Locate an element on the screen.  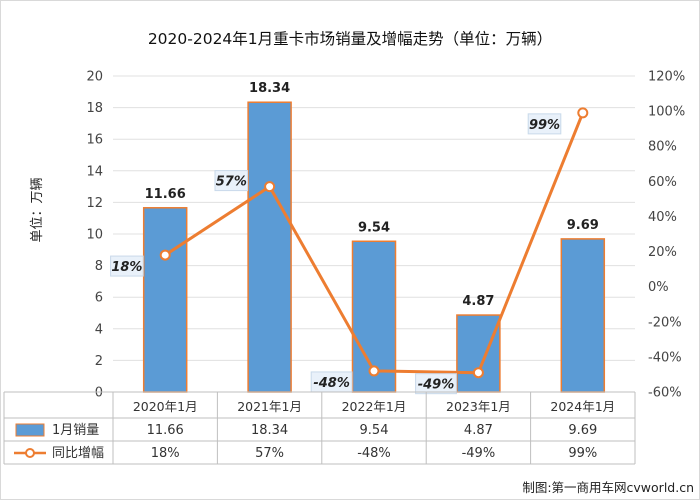
table-growth-value: 57% is located at coordinates (269, 453).